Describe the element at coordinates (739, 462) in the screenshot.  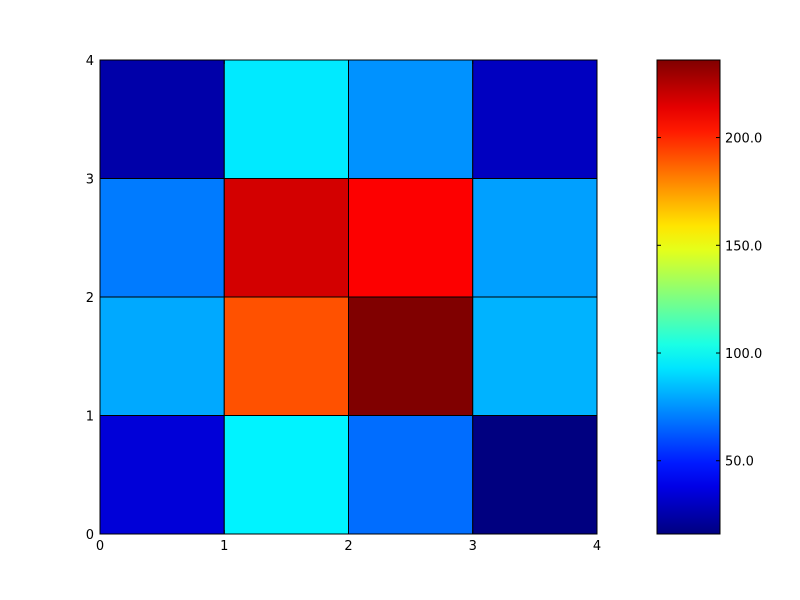
I see `colorbar-tick-label-0: 50.0` at that location.